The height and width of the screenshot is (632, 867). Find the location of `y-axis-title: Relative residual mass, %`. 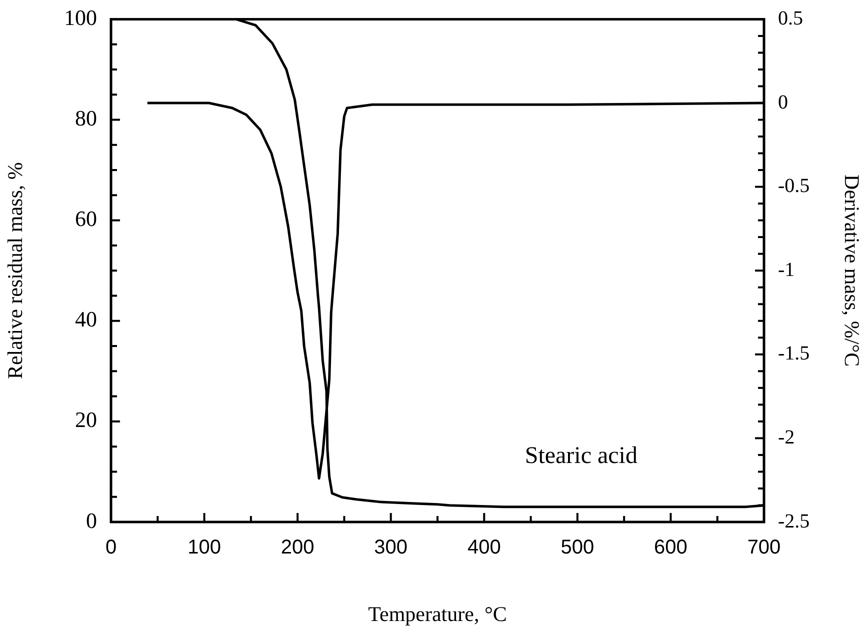

y-axis-title: Relative residual mass, % is located at coordinates (15, 271).